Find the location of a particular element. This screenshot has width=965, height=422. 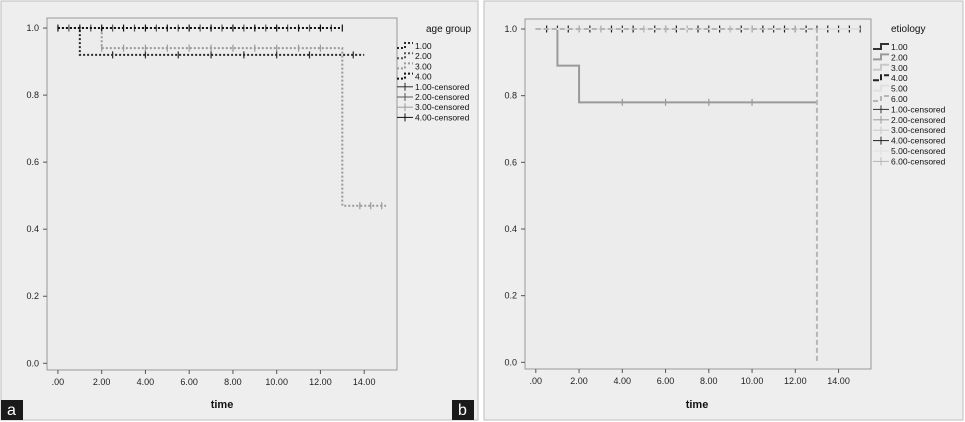

panel-b-x-tick-label: 12.00 is located at coordinates (795, 381).